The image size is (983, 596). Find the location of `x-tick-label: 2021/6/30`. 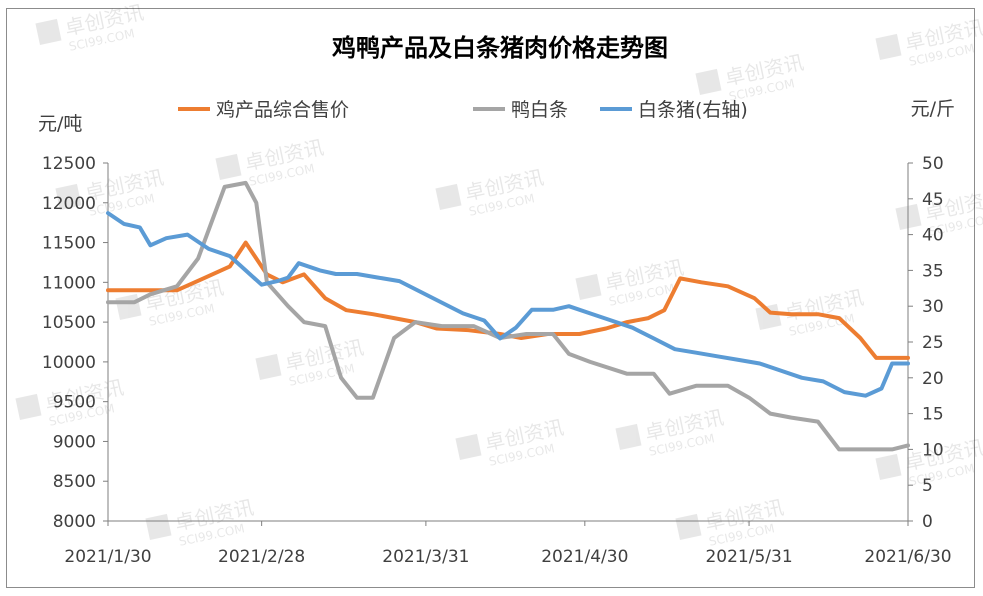

x-tick-label: 2021/6/30 is located at coordinates (907, 557).